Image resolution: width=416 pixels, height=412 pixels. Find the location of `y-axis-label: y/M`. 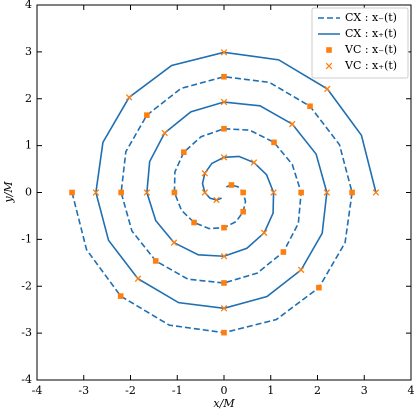

y-axis-label: y/M is located at coordinates (8, 192).